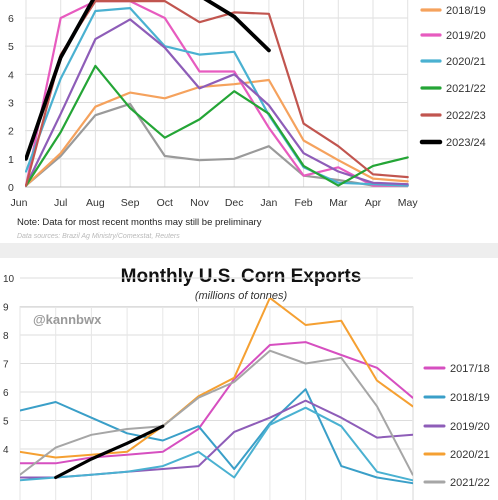 The width and height of the screenshot is (498, 500). What do you see at coordinates (6, 365) in the screenshot?
I see `y-tick-label-7: 7` at bounding box center [6, 365].